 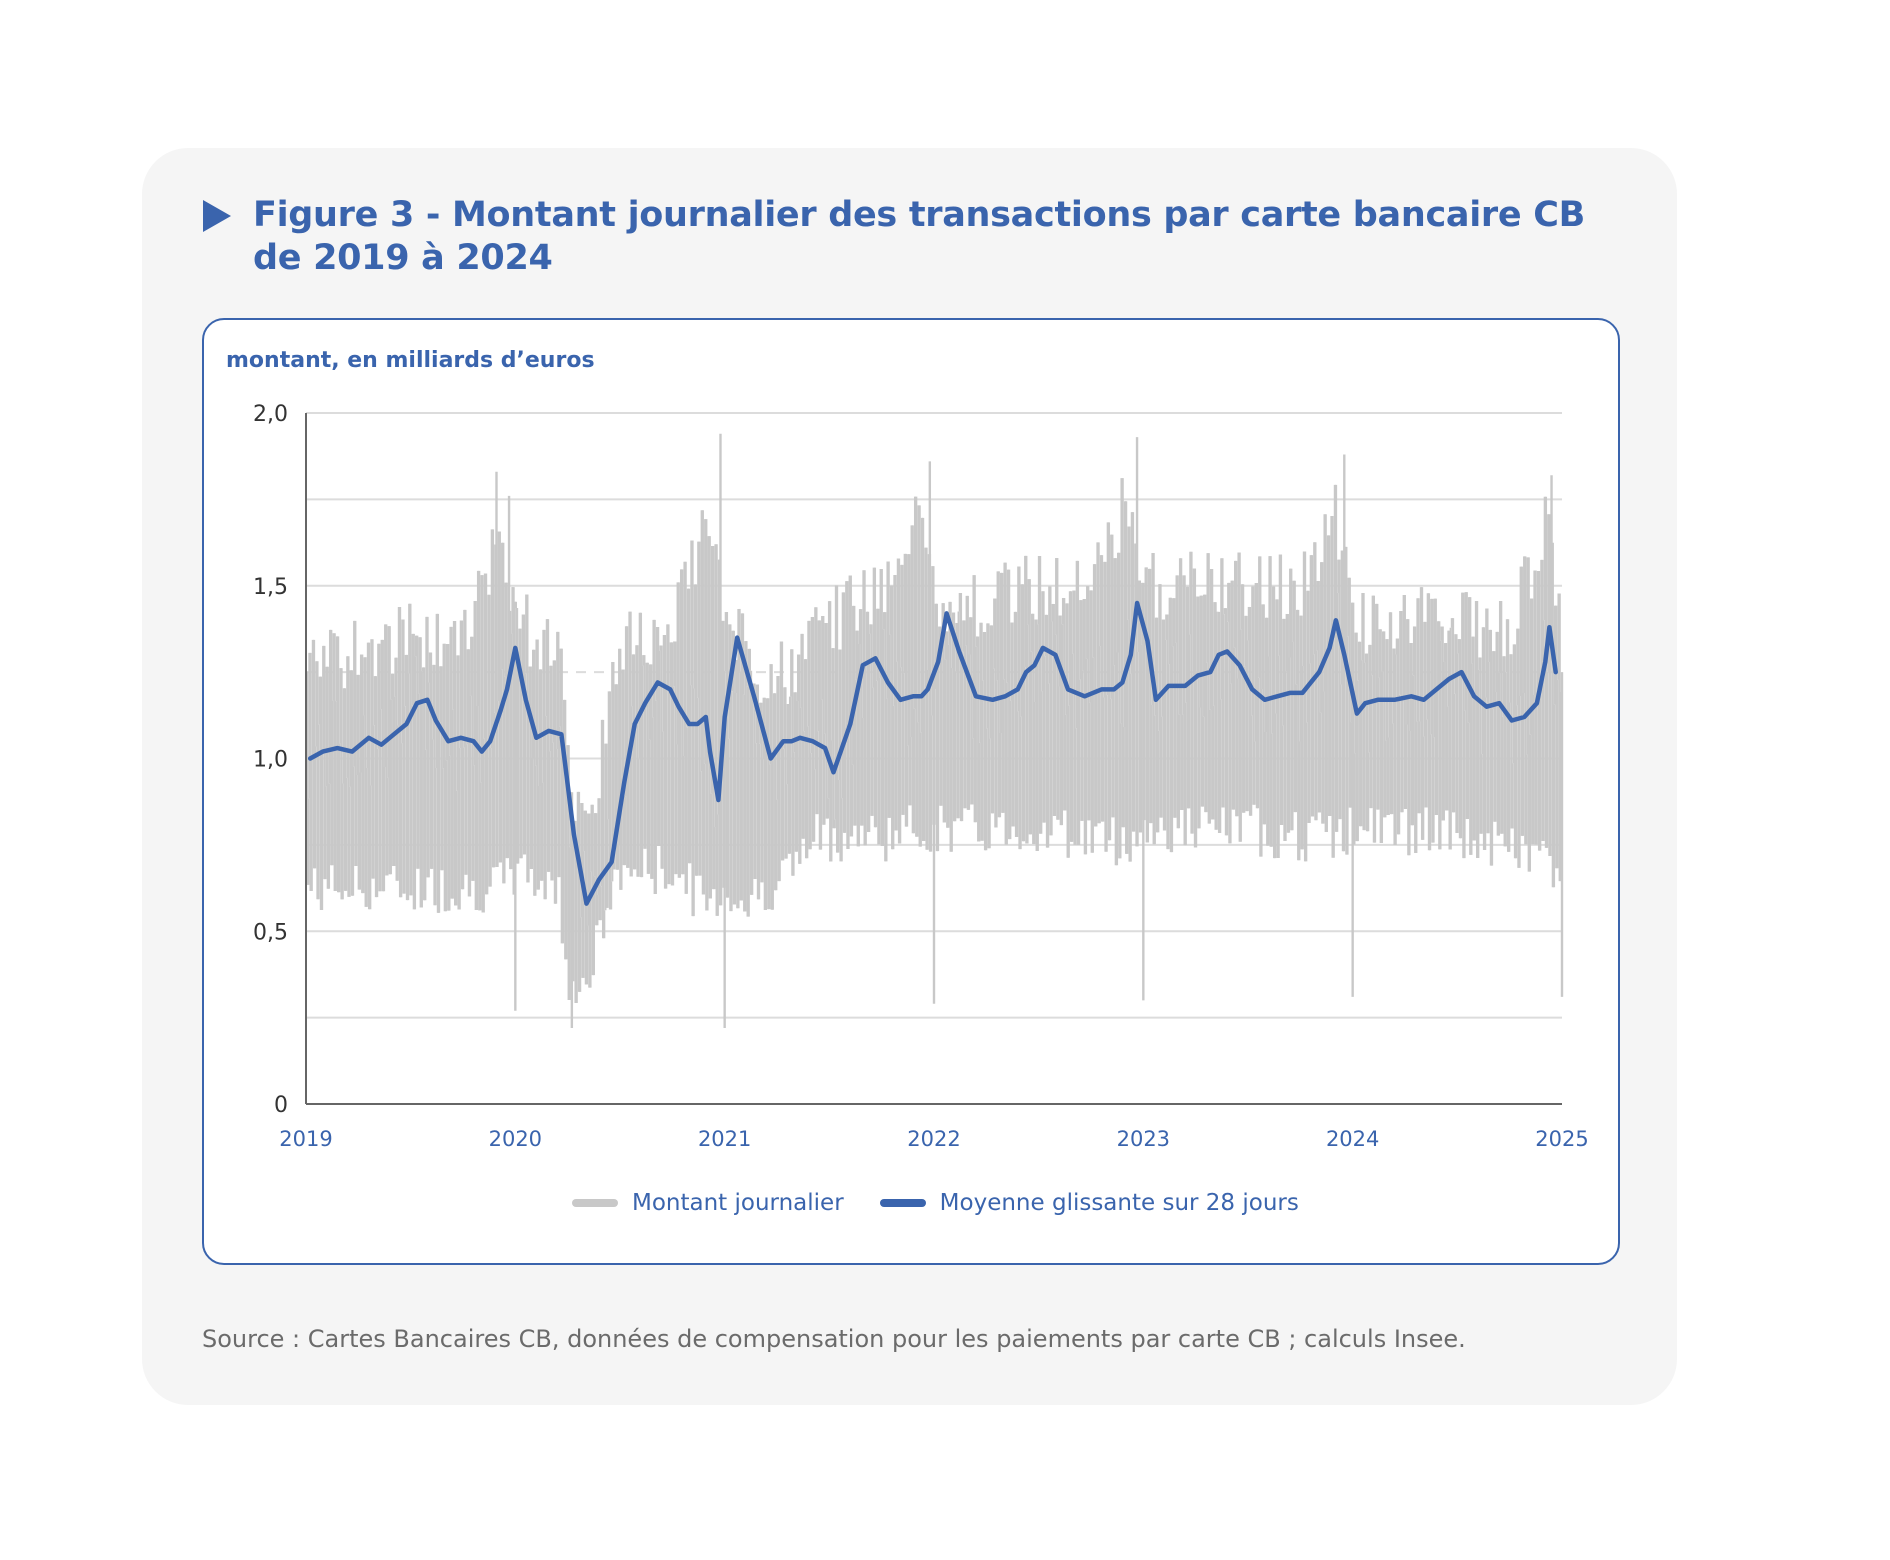 I want to click on moving-average-series, so click(x=932, y=753).